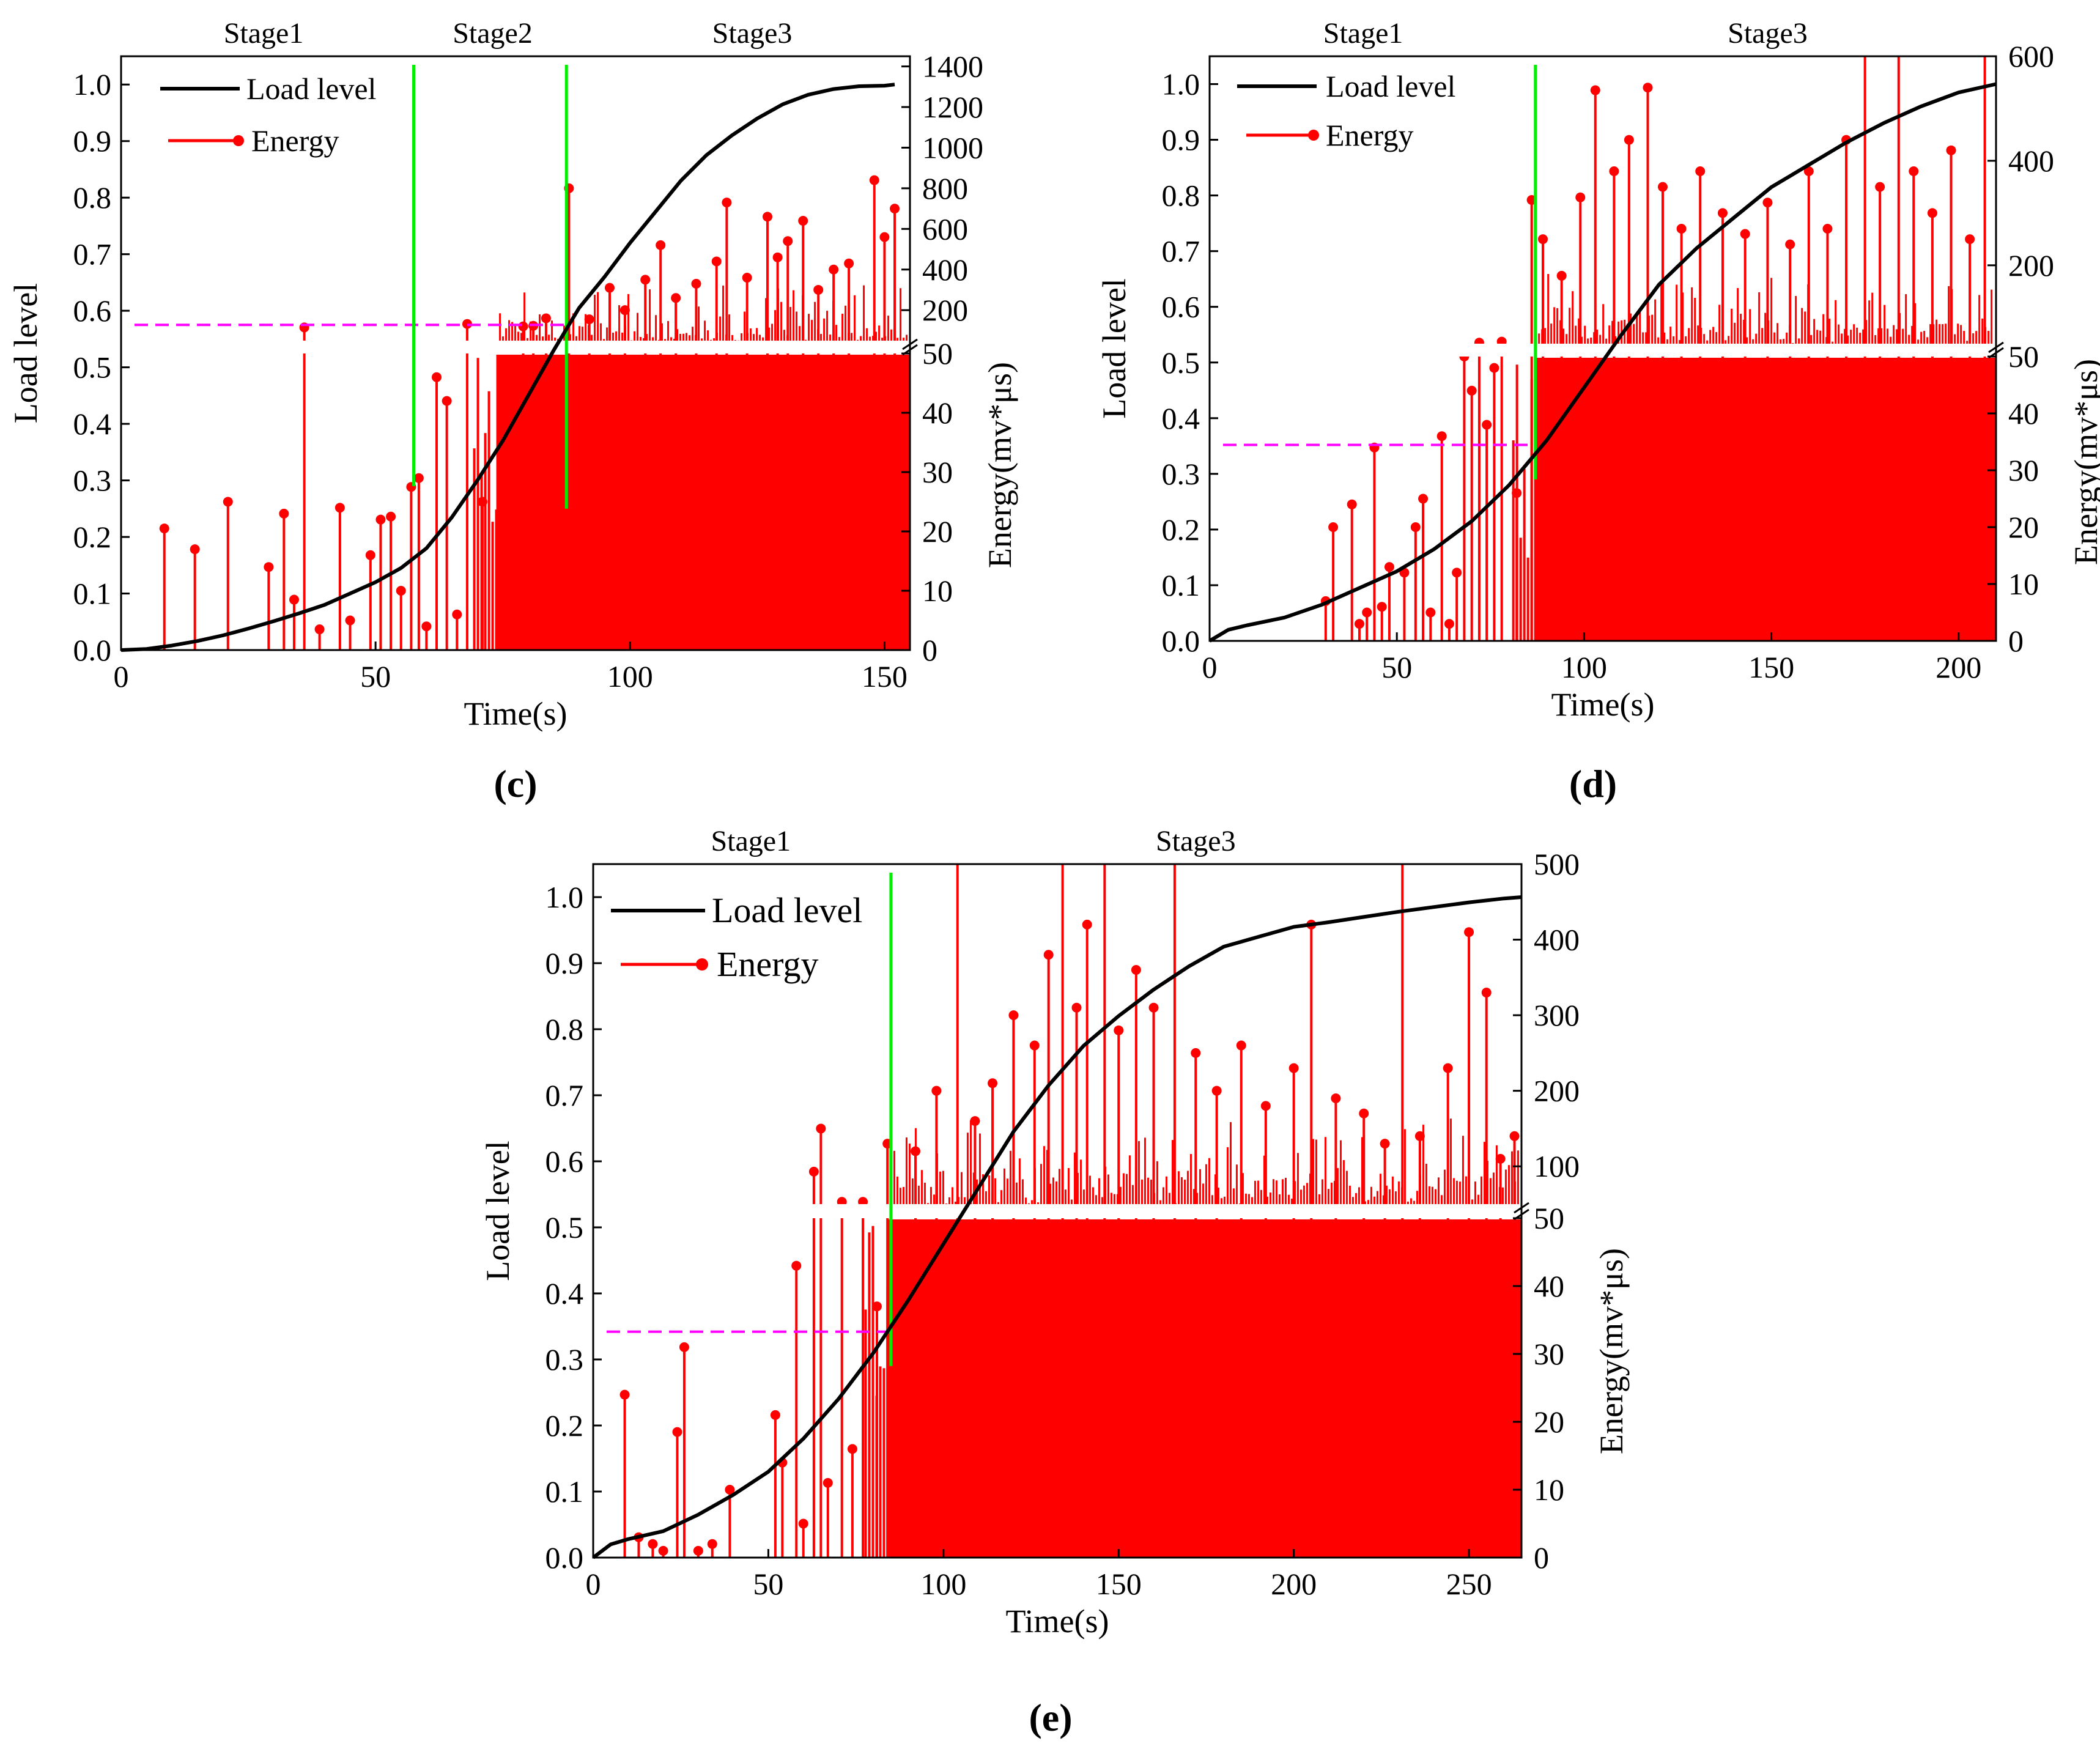 Image resolution: width=2100 pixels, height=1749 pixels. Describe the element at coordinates (93, 367) in the screenshot. I see `y-tick-label: 0.5` at that location.